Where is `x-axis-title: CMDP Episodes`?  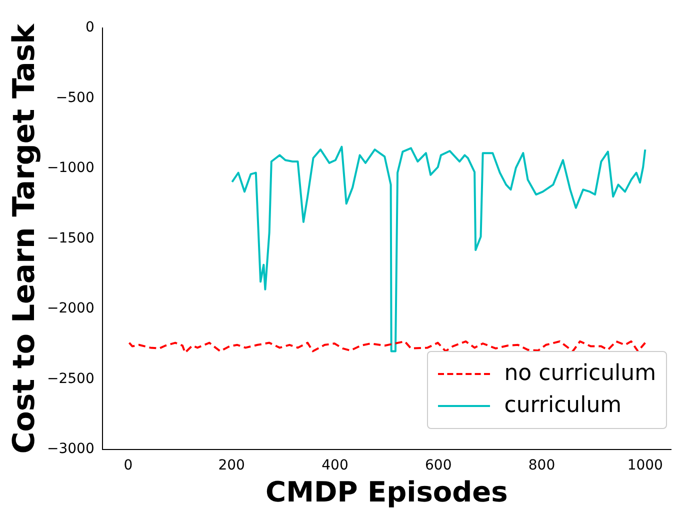
x-axis-title: CMDP Episodes is located at coordinates (387, 491).